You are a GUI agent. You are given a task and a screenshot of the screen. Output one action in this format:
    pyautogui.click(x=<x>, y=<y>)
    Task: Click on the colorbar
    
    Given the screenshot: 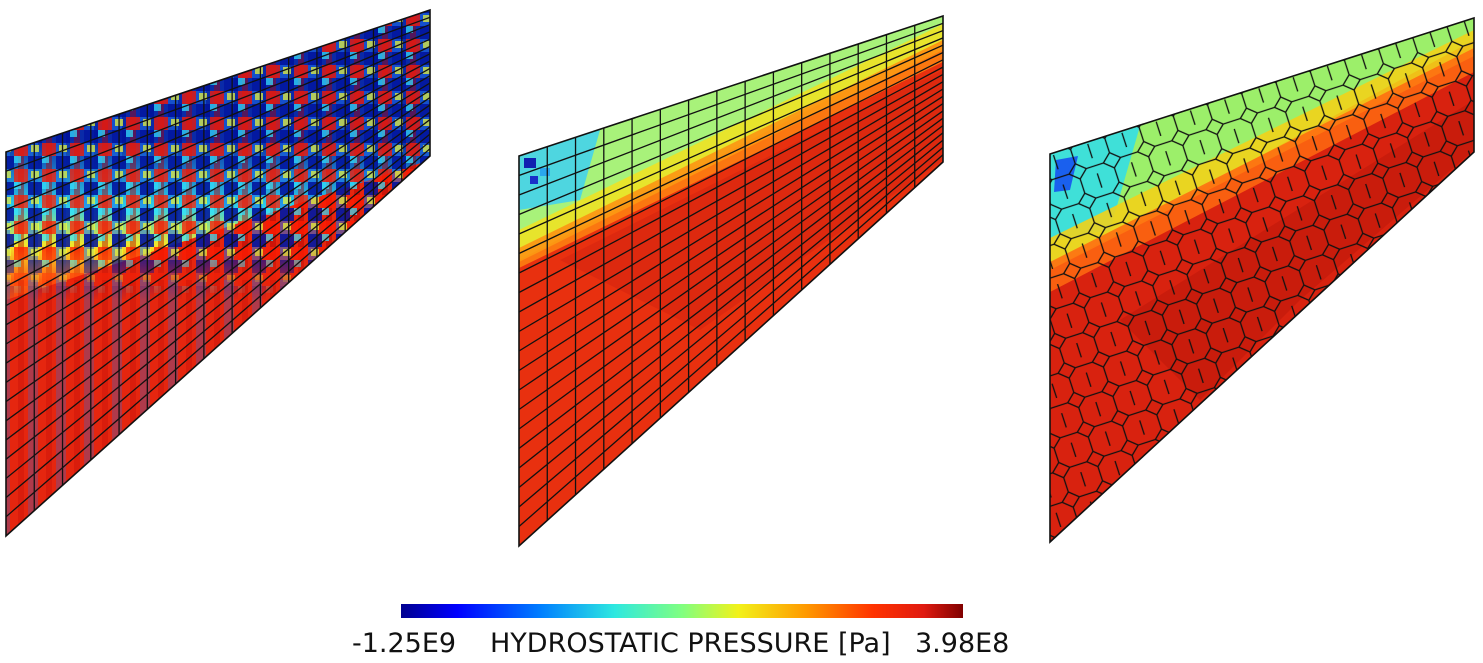 What is the action you would take?
    pyautogui.click(x=682, y=611)
    